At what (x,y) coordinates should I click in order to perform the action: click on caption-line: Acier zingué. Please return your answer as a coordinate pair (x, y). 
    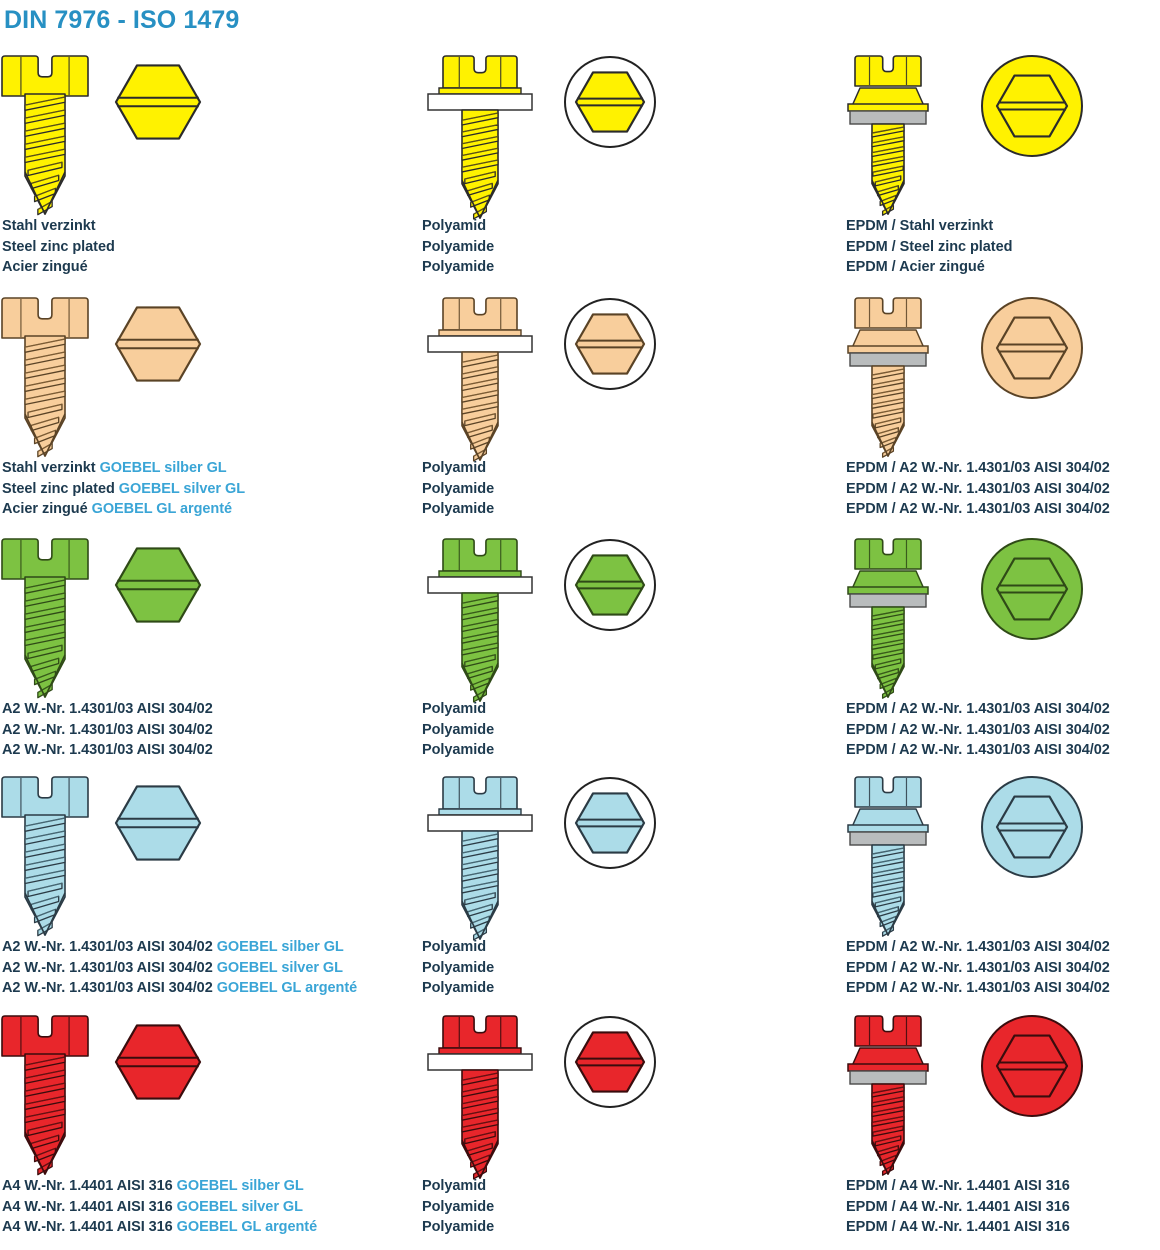
    Looking at the image, I should click on (211, 267).